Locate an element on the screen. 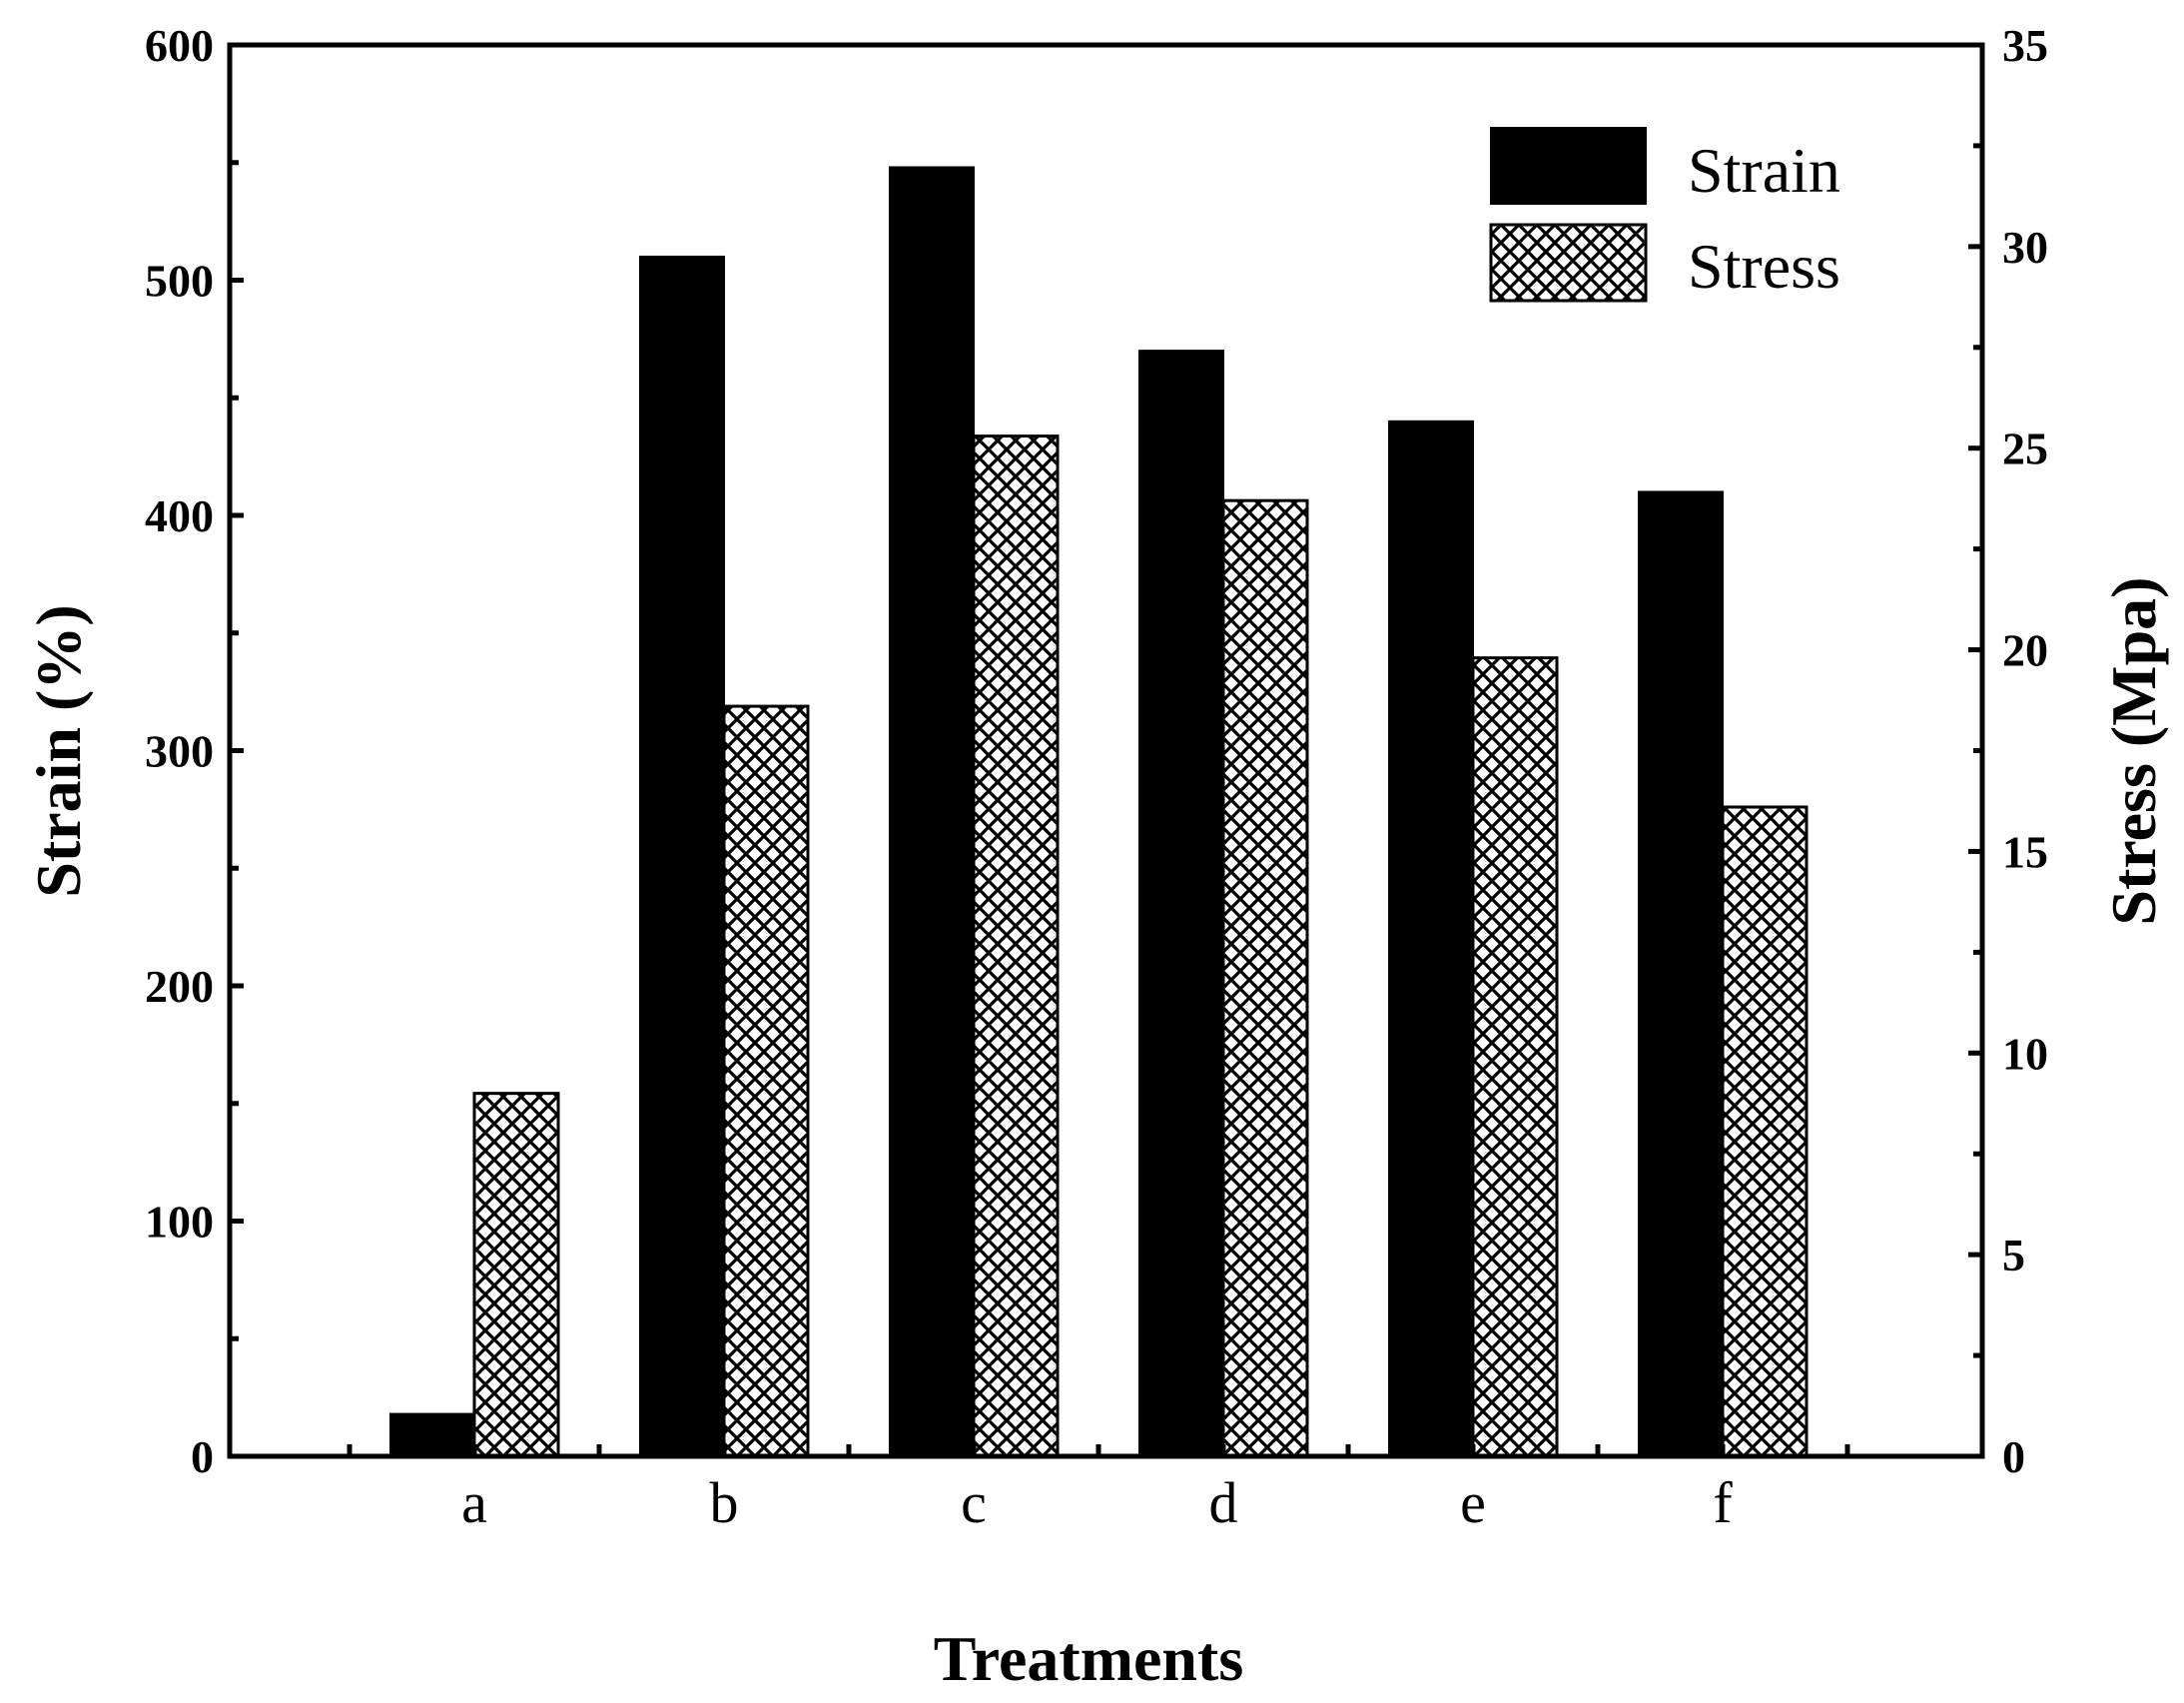  left-tick-label: 400 is located at coordinates (179, 515).